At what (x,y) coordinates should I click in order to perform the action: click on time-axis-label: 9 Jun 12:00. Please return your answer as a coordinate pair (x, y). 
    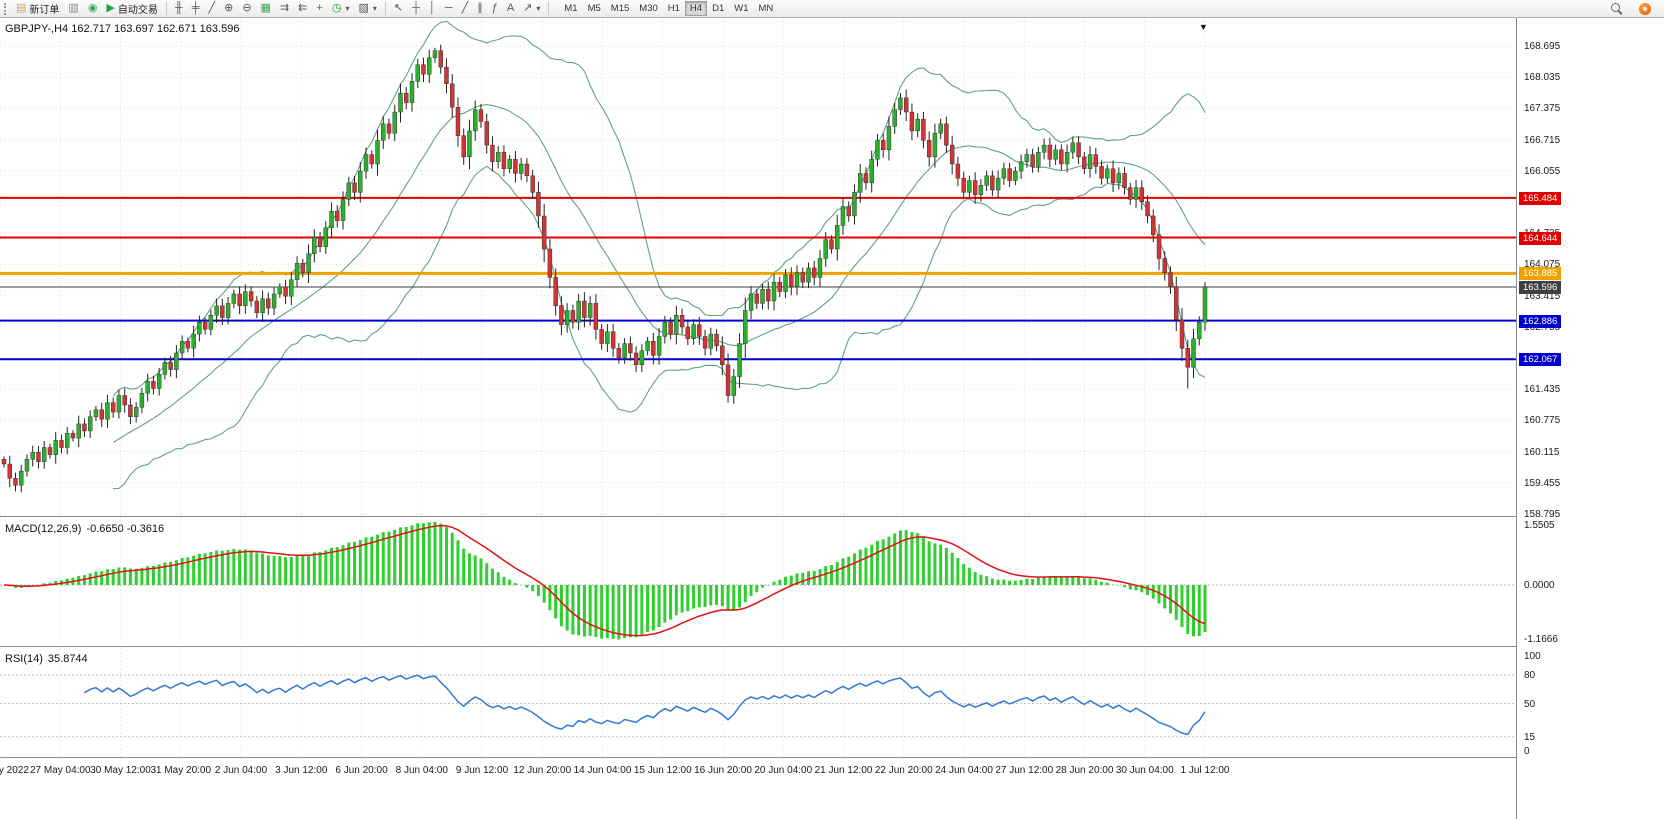
    Looking at the image, I should click on (482, 770).